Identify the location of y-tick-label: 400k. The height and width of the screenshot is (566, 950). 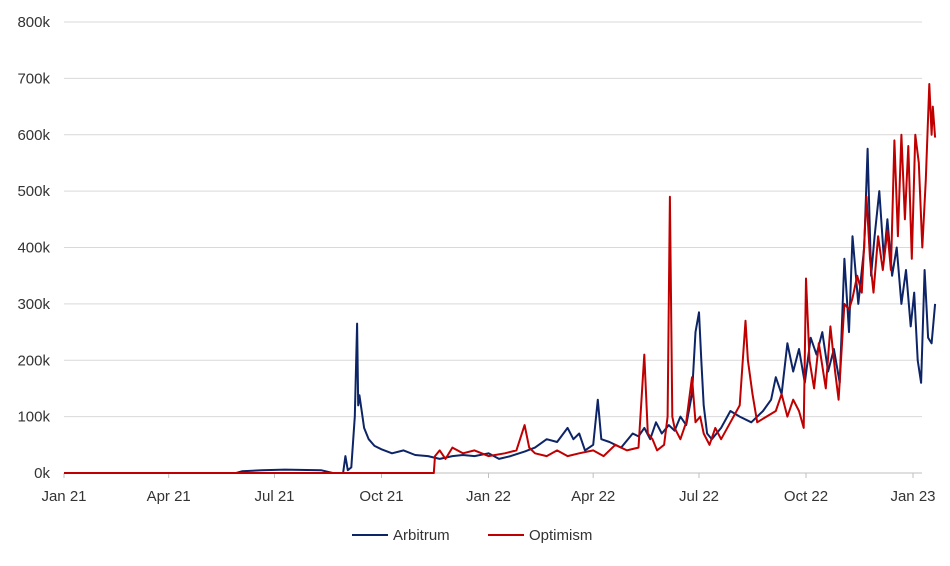
(33, 248).